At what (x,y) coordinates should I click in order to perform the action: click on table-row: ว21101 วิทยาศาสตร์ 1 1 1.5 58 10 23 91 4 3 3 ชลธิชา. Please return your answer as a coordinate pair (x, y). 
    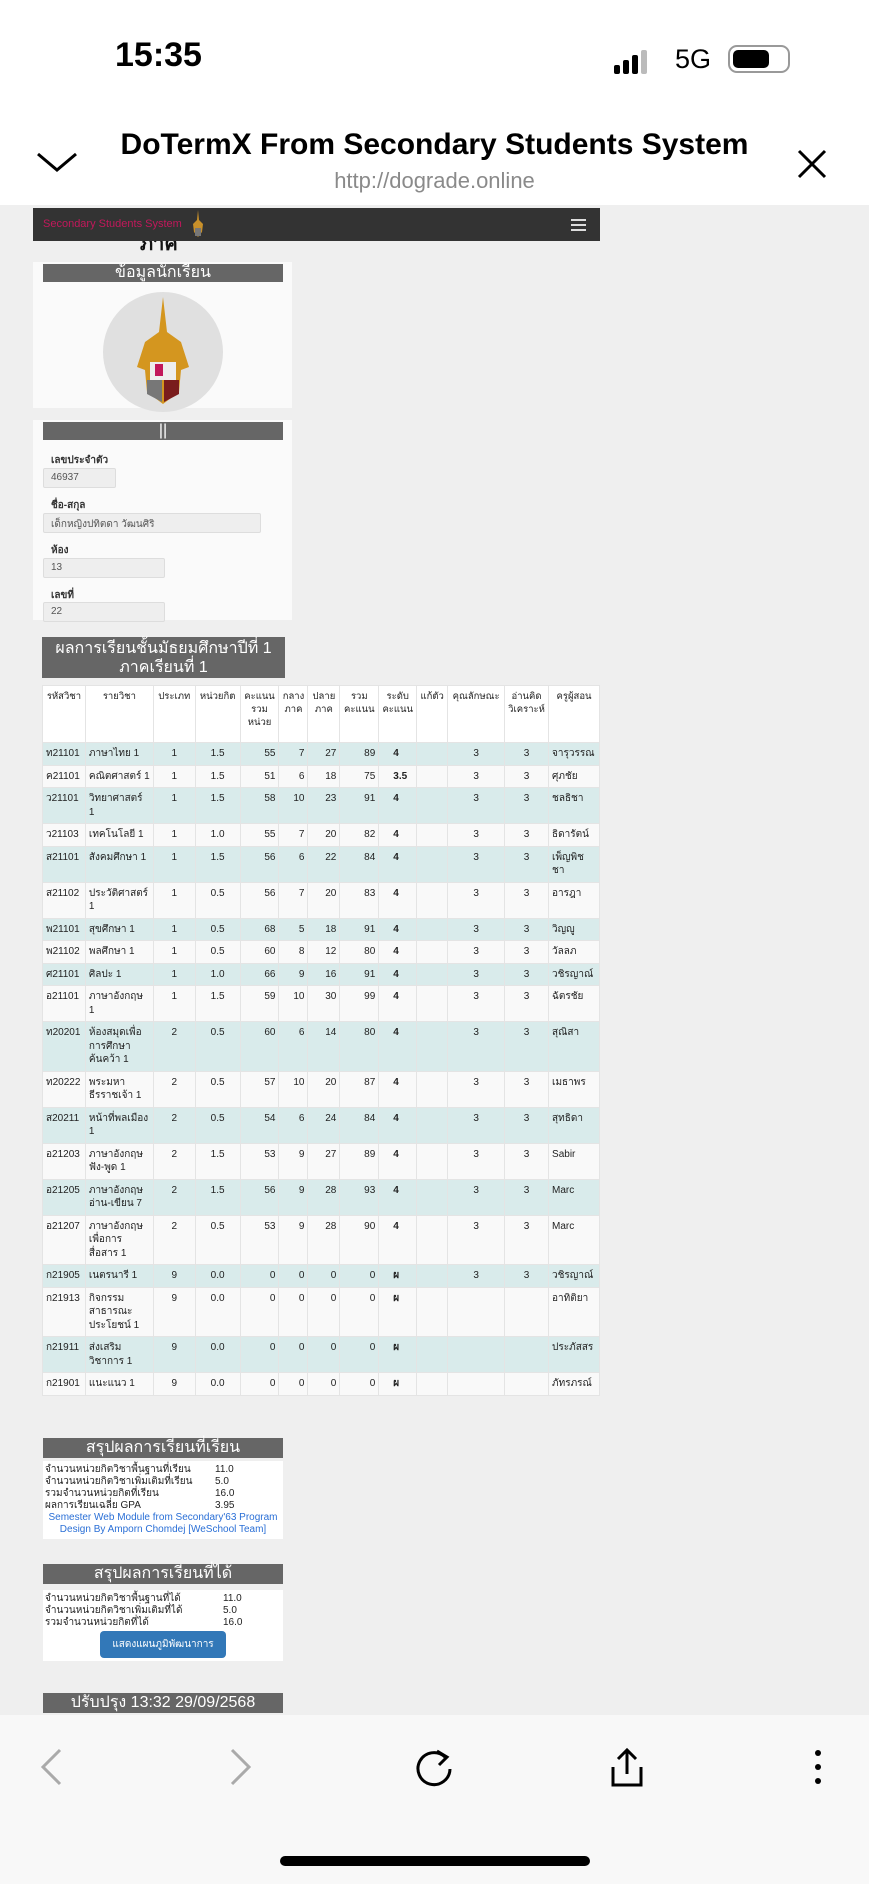
    Looking at the image, I should click on (321, 805).